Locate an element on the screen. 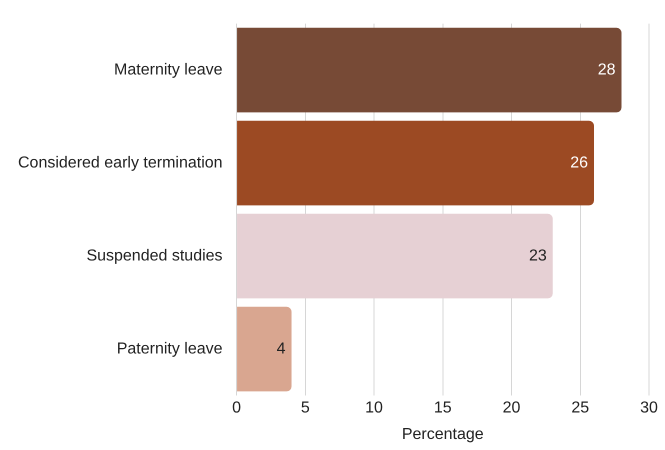 Image resolution: width=665 pixels, height=450 pixels. x-tick-label: 30 is located at coordinates (649, 408).